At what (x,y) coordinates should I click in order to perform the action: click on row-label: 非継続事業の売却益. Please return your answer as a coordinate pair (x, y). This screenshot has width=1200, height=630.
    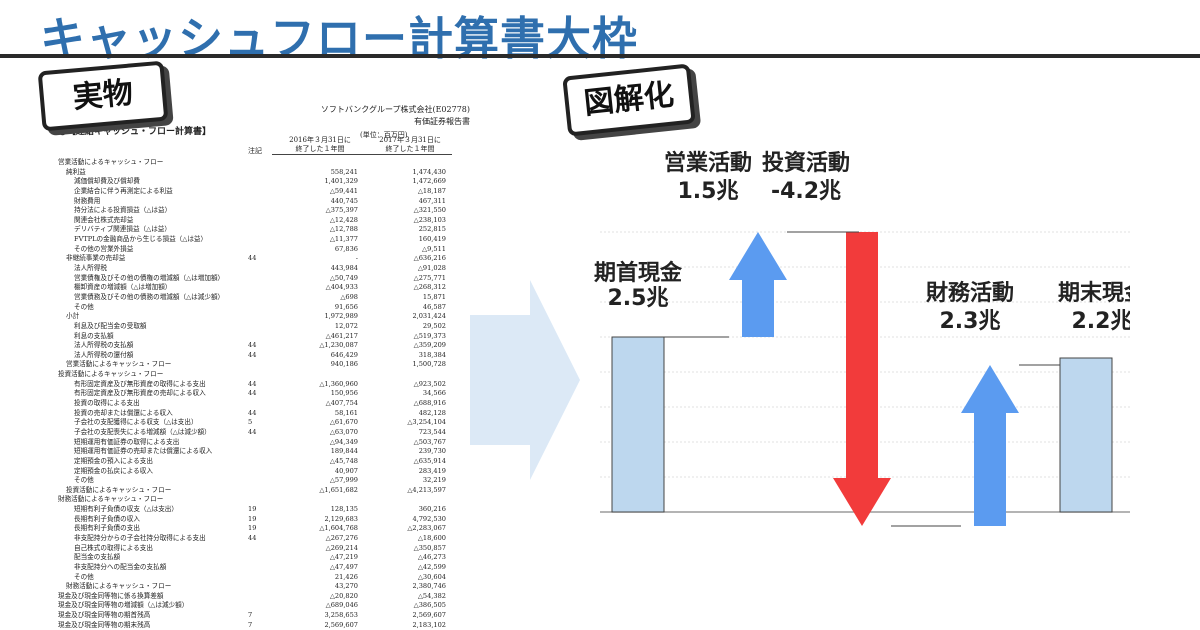
    Looking at the image, I should click on (96, 258).